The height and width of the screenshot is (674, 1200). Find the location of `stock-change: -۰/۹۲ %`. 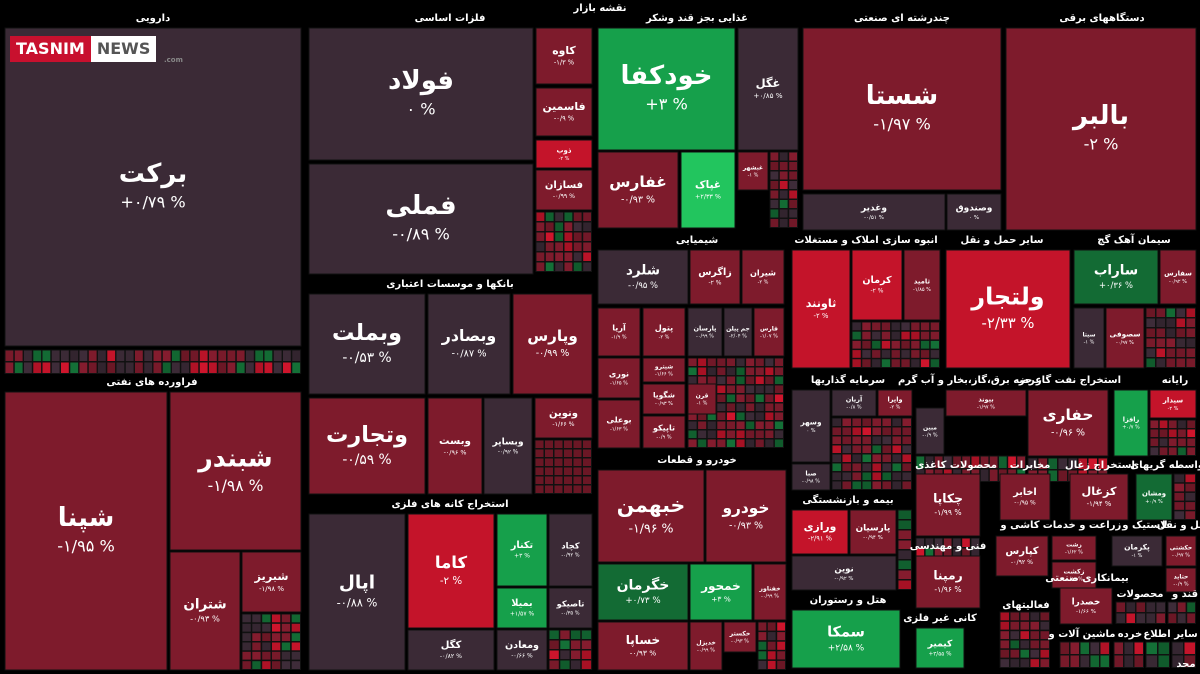

stock-change: -۰/۹۲ % is located at coordinates (844, 579).